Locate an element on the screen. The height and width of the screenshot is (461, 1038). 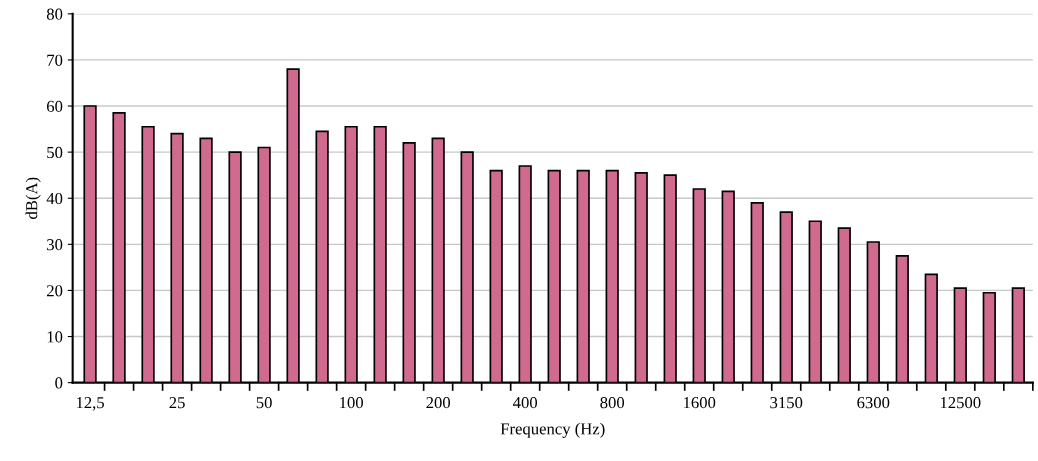
x-tick-label: 100 is located at coordinates (351, 403).